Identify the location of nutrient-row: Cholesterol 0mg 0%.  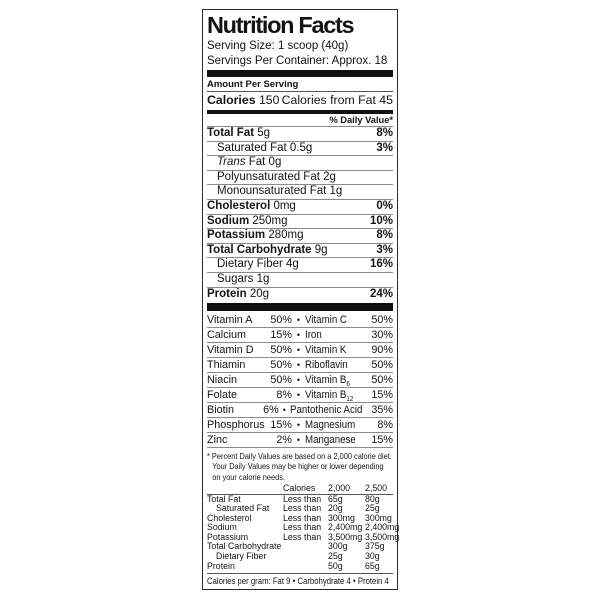
(300, 207).